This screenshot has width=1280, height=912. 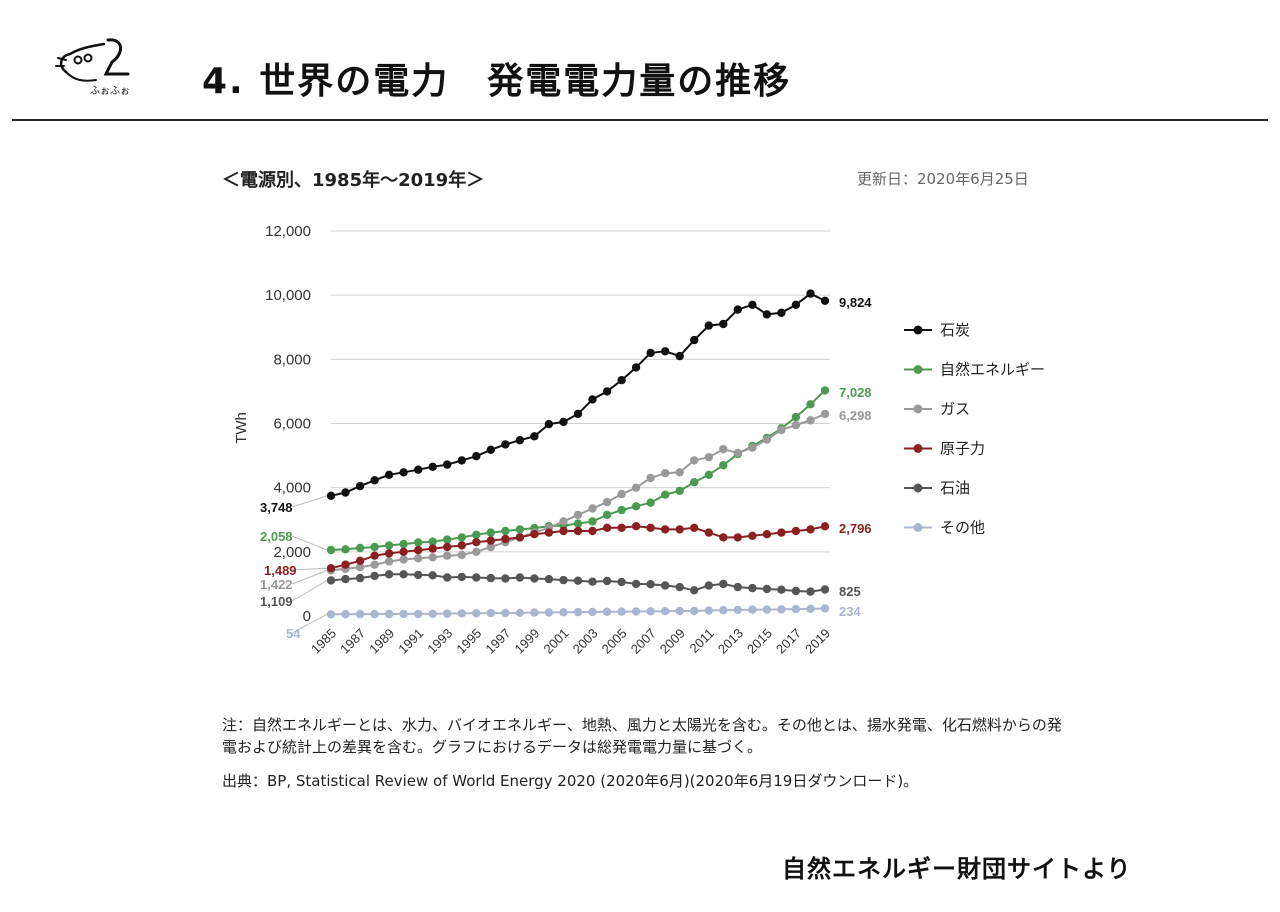 What do you see at coordinates (410, 641) in the screenshot?
I see `x-tick-label: 1991` at bounding box center [410, 641].